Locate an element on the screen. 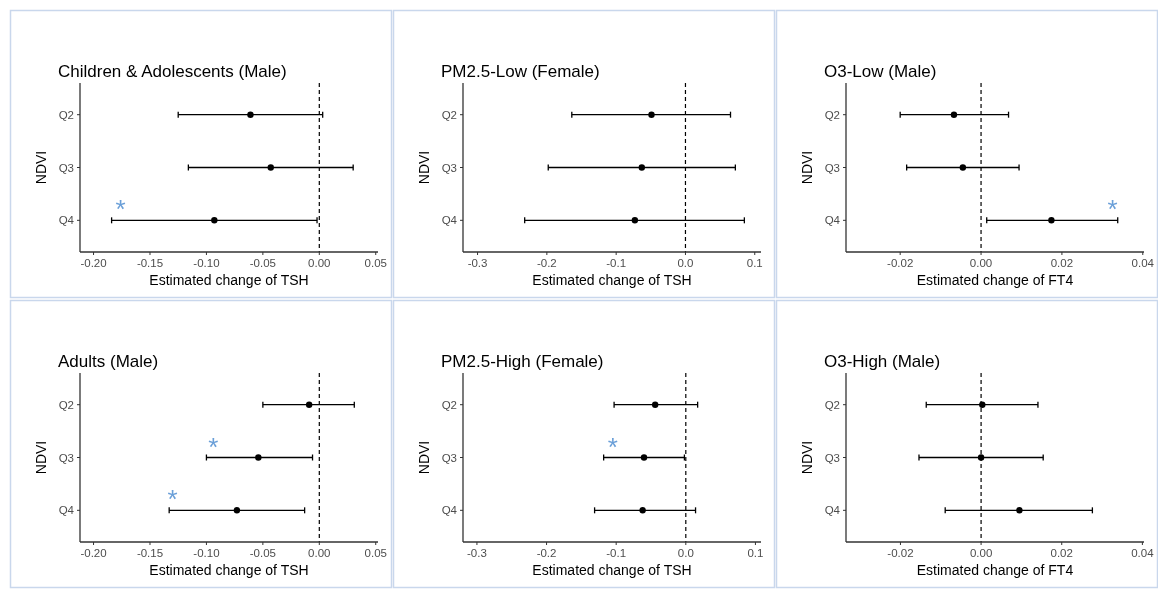 This screenshot has height=592, width=1162. chart-title: PM2.5-High (Female) is located at coordinates (522, 361).